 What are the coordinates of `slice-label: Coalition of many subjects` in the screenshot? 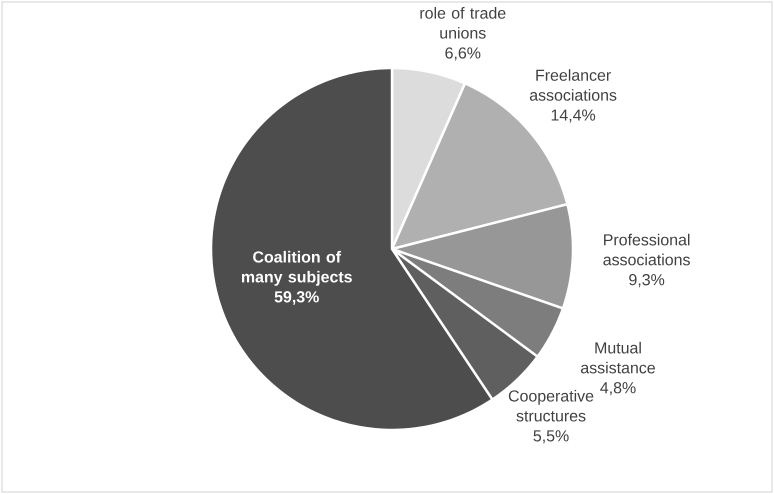 It's located at (297, 268).